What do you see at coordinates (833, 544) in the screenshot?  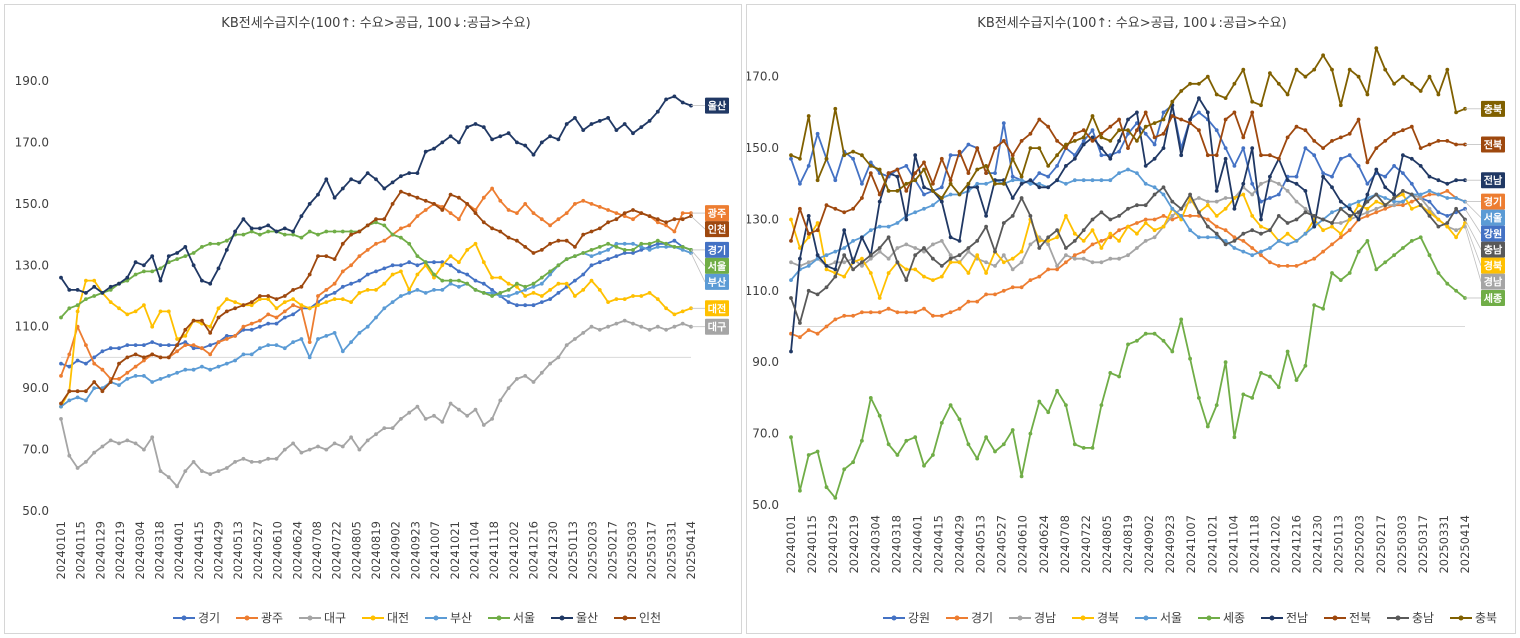 I see `x-tick-label: 20240129` at bounding box center [833, 544].